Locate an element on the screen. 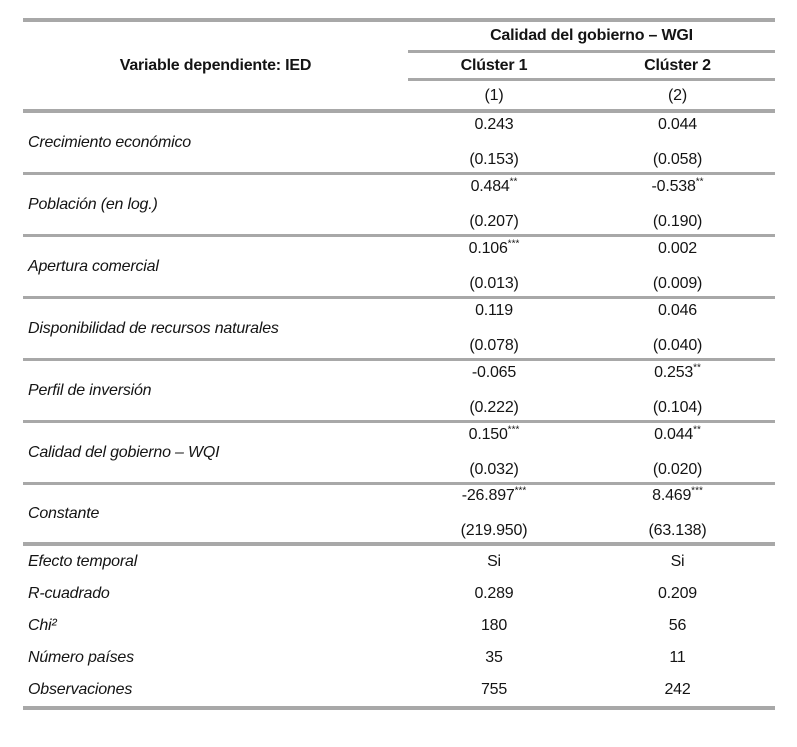 This screenshot has width=797, height=747. standard-error: (0.020) is located at coordinates (677, 469).